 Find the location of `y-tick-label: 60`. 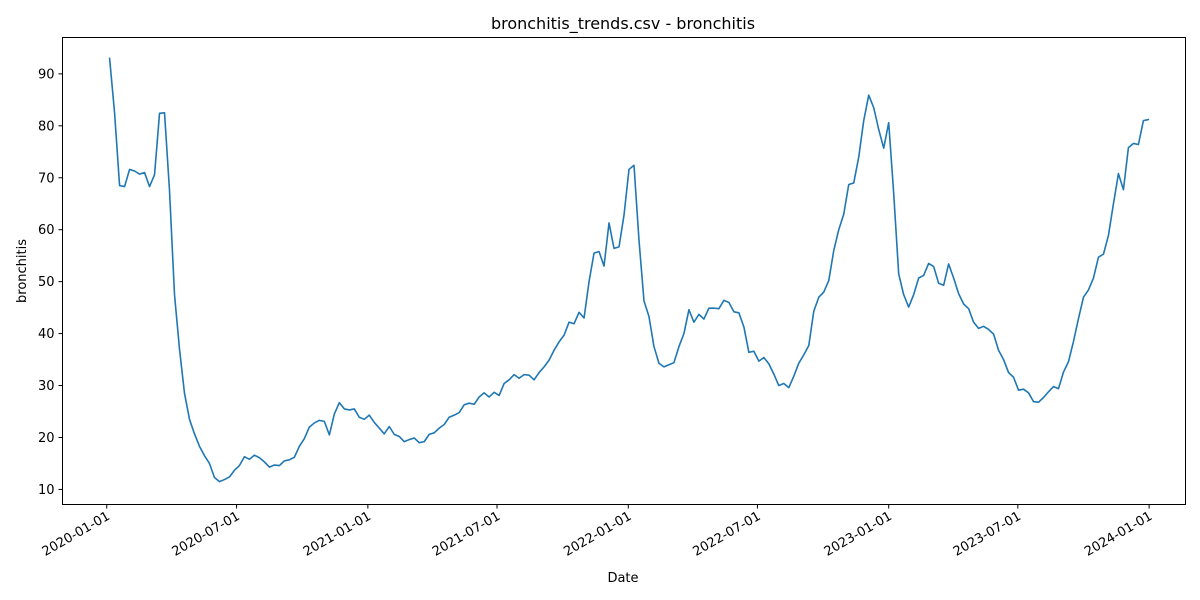

y-tick-label: 60 is located at coordinates (46, 230).